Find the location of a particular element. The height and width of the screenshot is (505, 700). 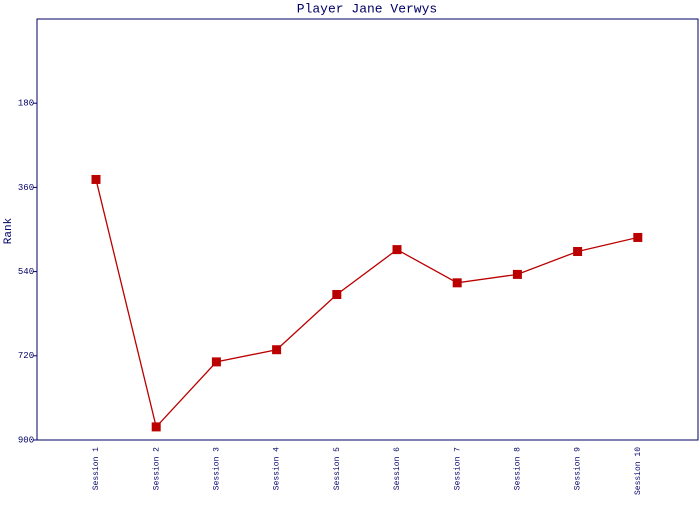

chart-title: Player Jane Verwys is located at coordinates (367, 8).